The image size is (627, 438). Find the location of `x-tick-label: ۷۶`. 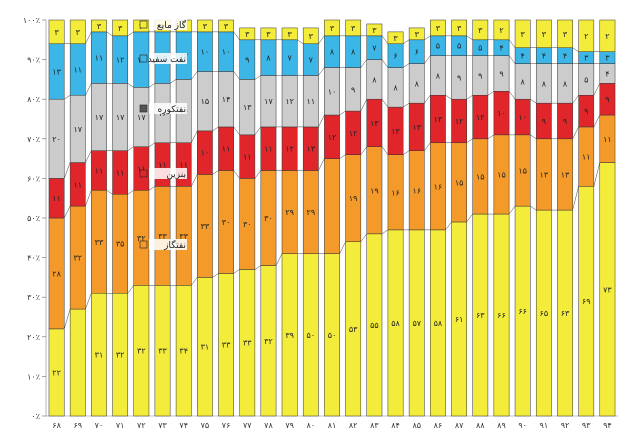

x-tick-label: ۷۶ is located at coordinates (226, 425).